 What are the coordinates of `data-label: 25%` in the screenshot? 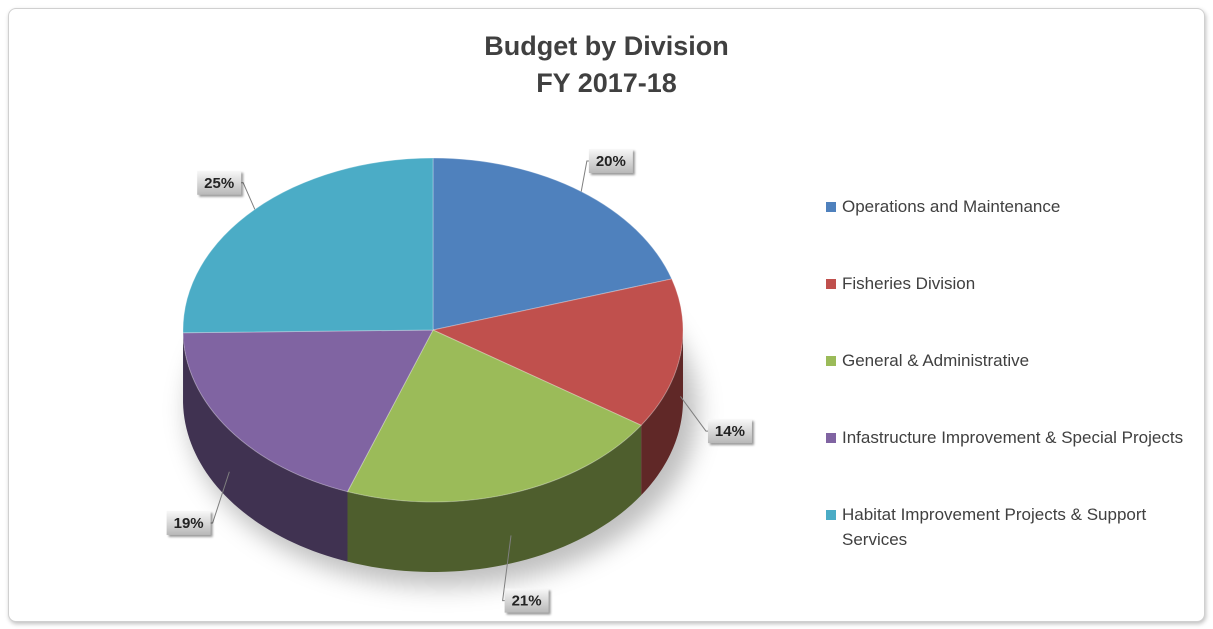 It's located at (219, 183).